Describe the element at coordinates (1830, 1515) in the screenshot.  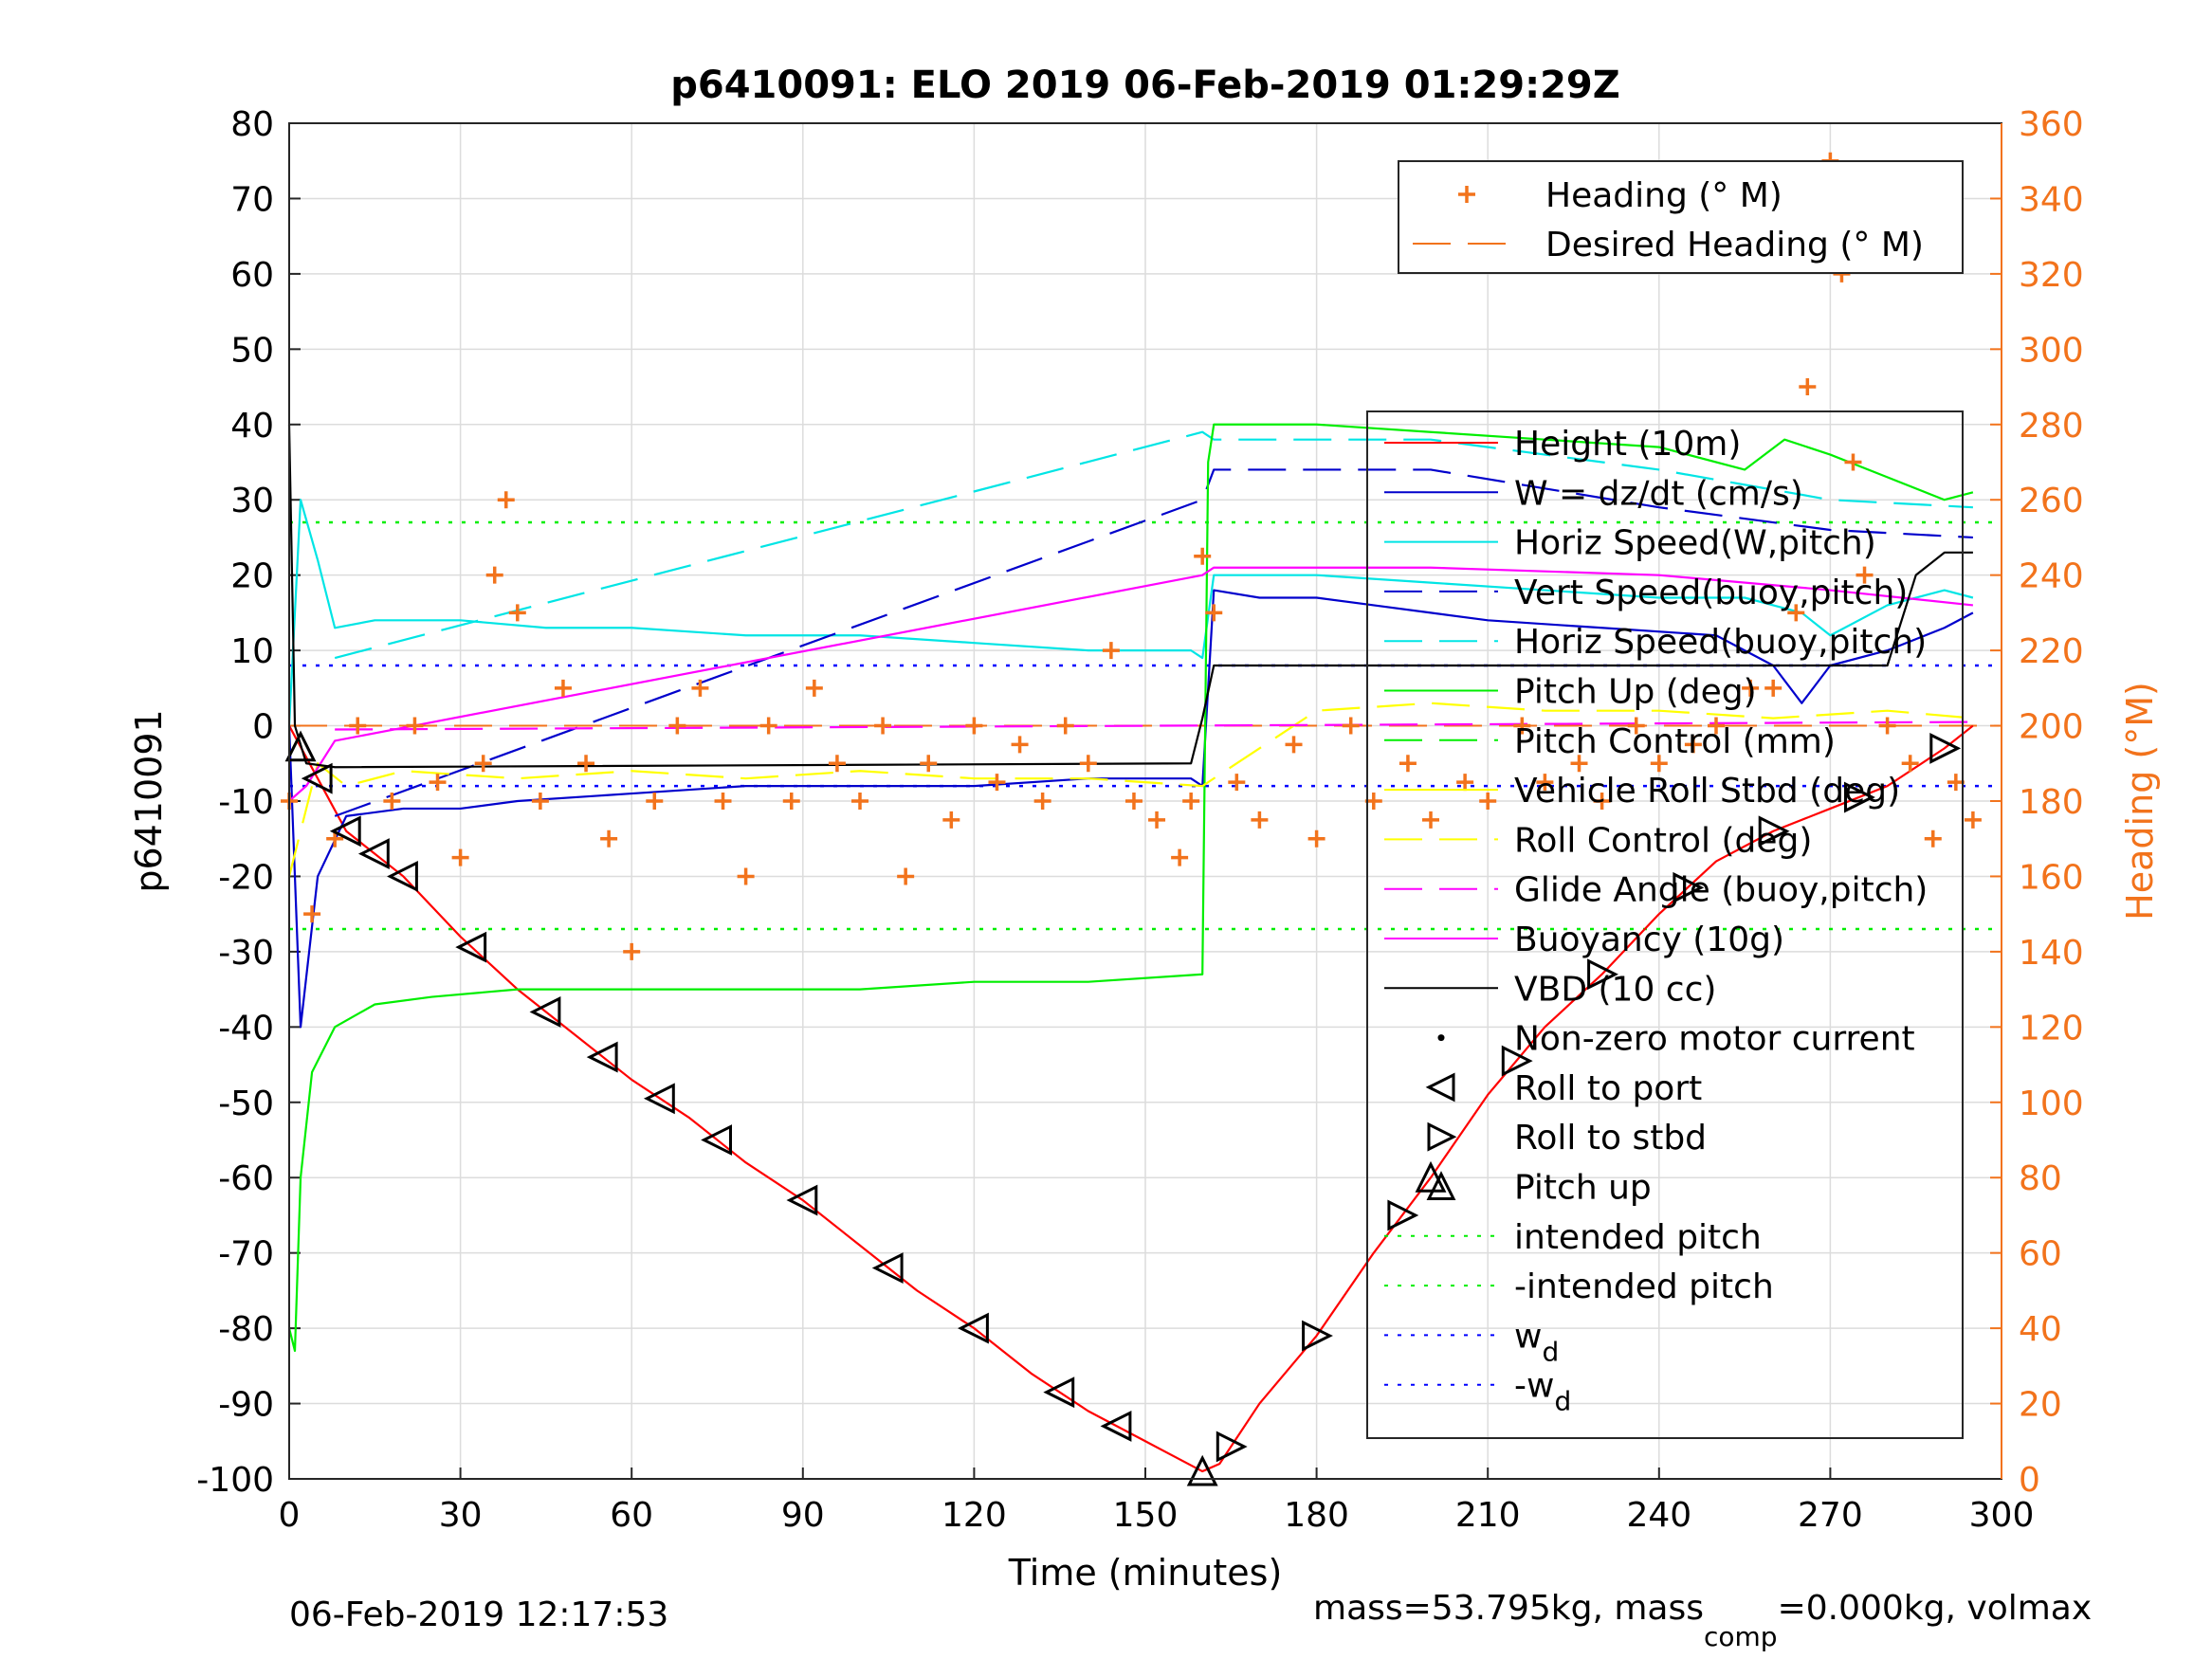
I see `x-tick-label: 270` at that location.